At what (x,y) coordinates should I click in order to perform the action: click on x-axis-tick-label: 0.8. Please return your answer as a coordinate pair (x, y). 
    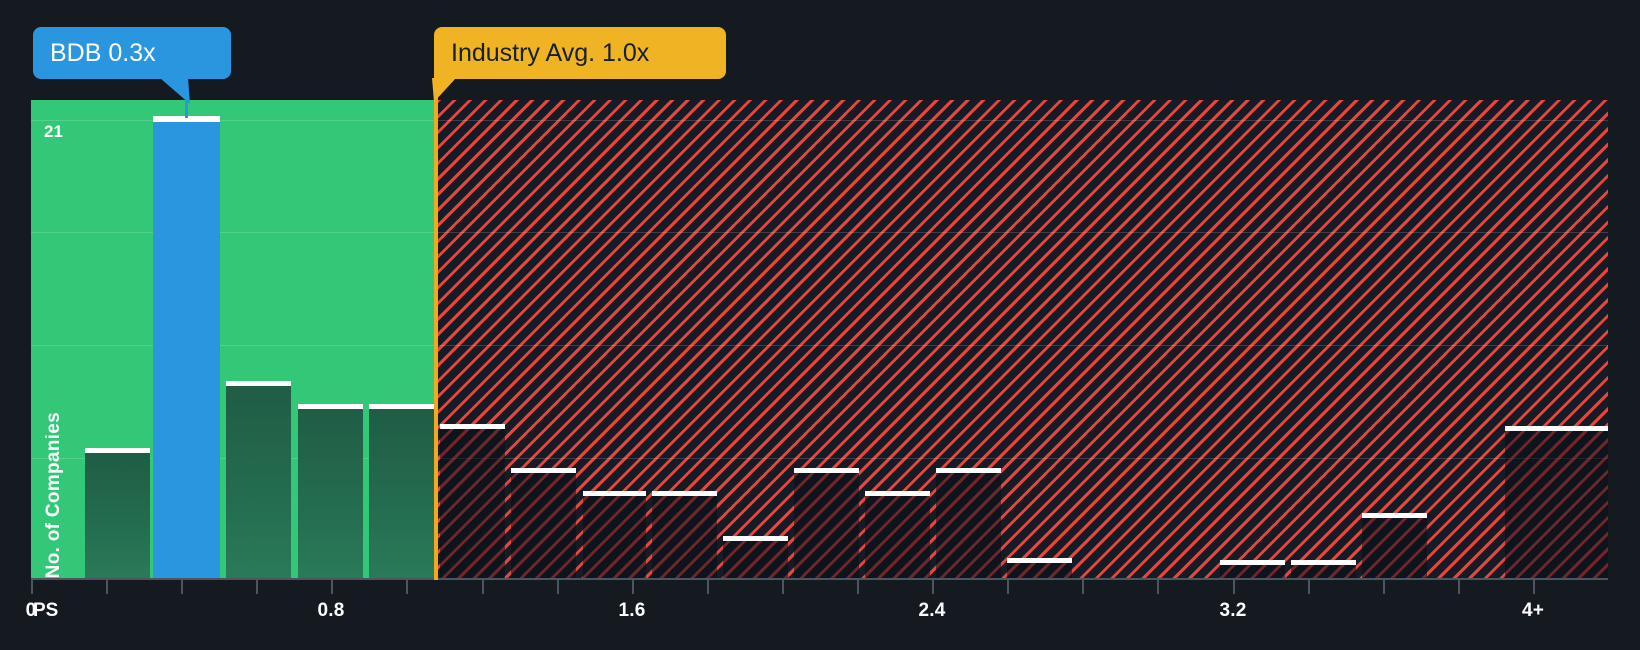
    Looking at the image, I should click on (331, 610).